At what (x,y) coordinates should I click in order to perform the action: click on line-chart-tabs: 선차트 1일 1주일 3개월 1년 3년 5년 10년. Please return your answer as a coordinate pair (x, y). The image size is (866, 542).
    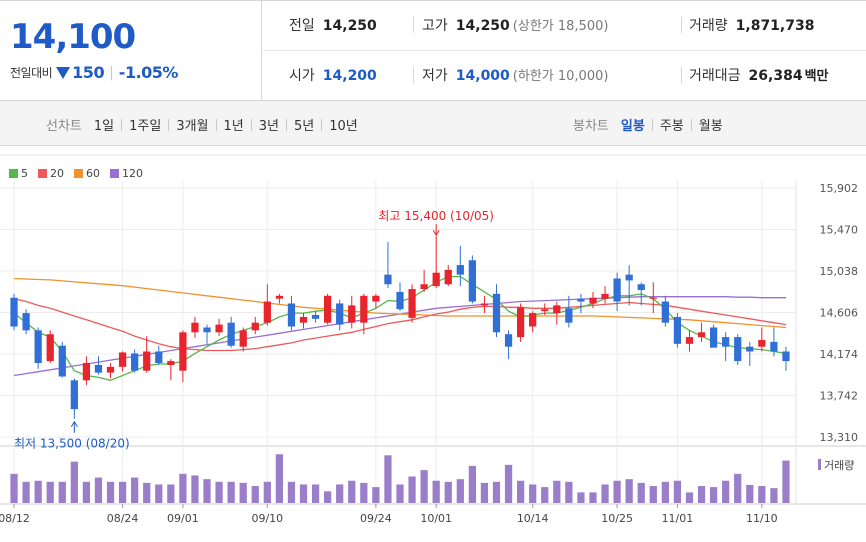
    Looking at the image, I should click on (202, 124).